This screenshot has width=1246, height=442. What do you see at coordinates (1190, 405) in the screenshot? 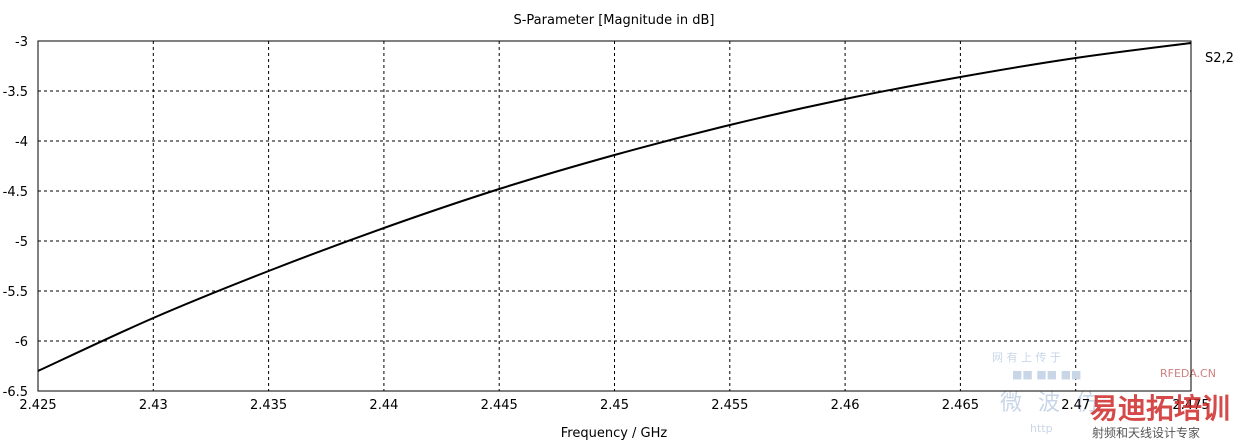
I see `x-tick-label: 2.475` at bounding box center [1190, 405].